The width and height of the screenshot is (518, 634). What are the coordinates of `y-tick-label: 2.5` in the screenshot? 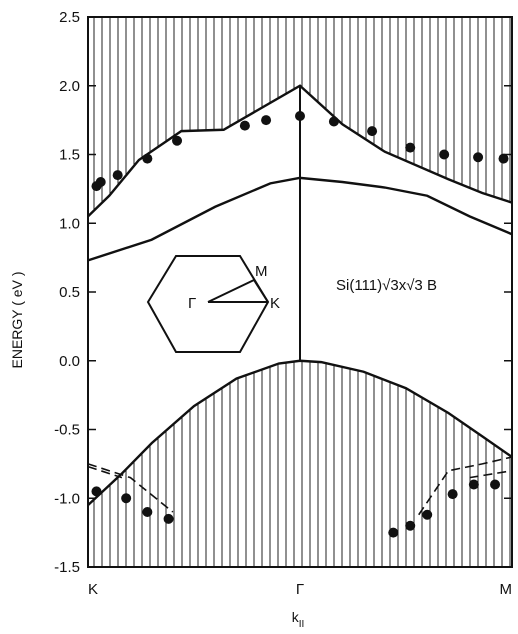 It's located at (69, 17).